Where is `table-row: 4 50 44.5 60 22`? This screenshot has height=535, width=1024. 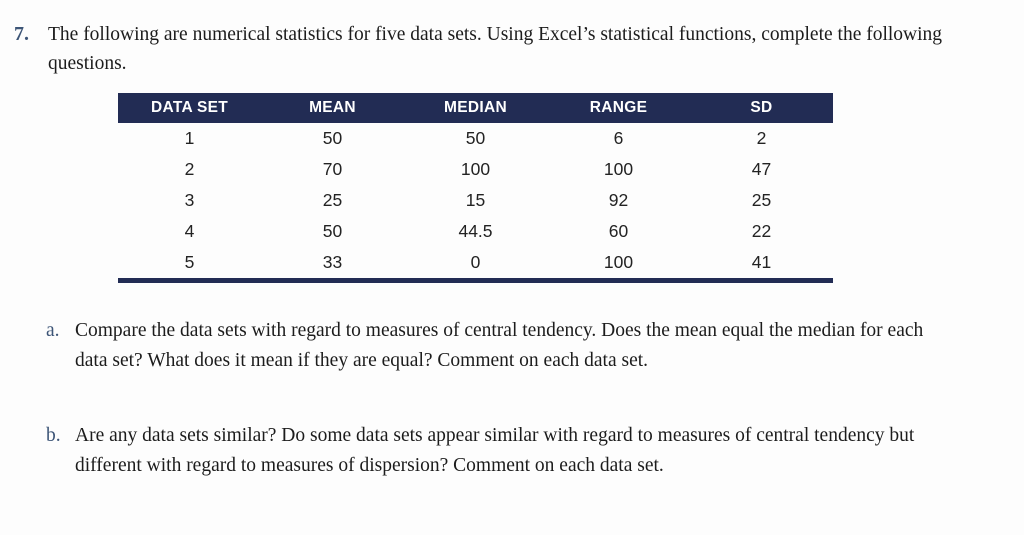 table-row: 4 50 44.5 60 22 is located at coordinates (475, 231).